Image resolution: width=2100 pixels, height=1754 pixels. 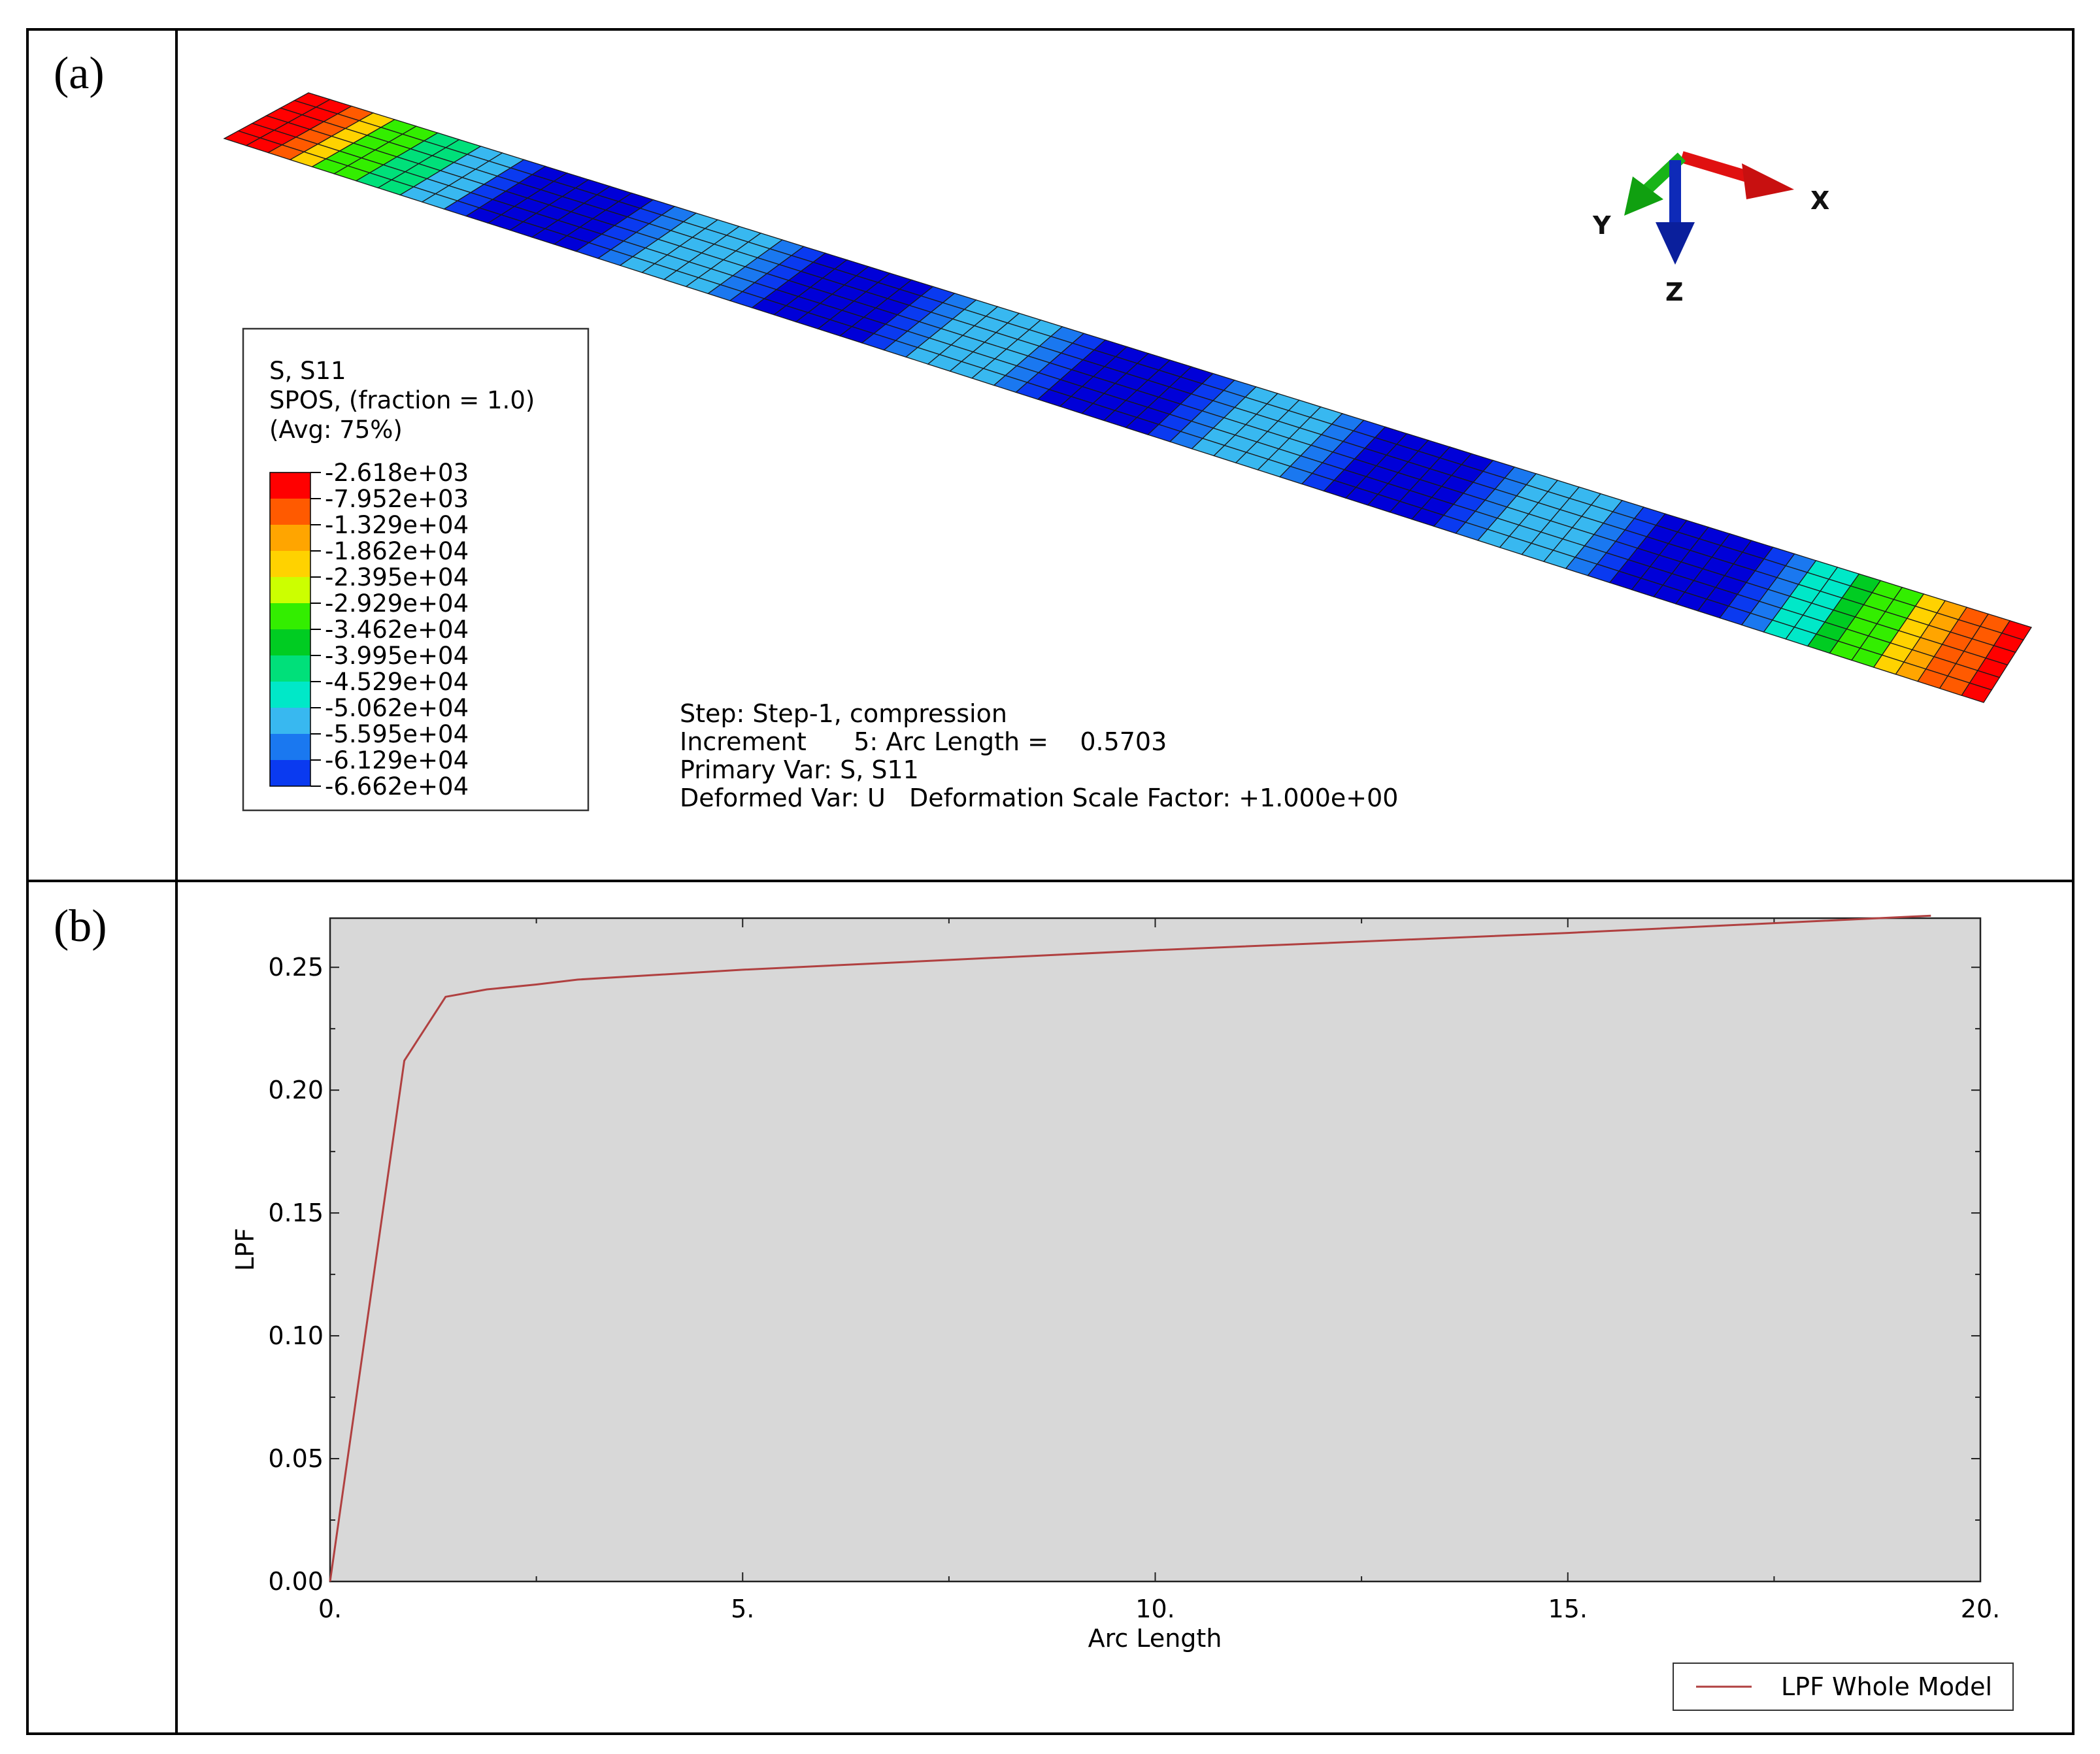 I want to click on legend-value: -2.929e+04, so click(x=397, y=603).